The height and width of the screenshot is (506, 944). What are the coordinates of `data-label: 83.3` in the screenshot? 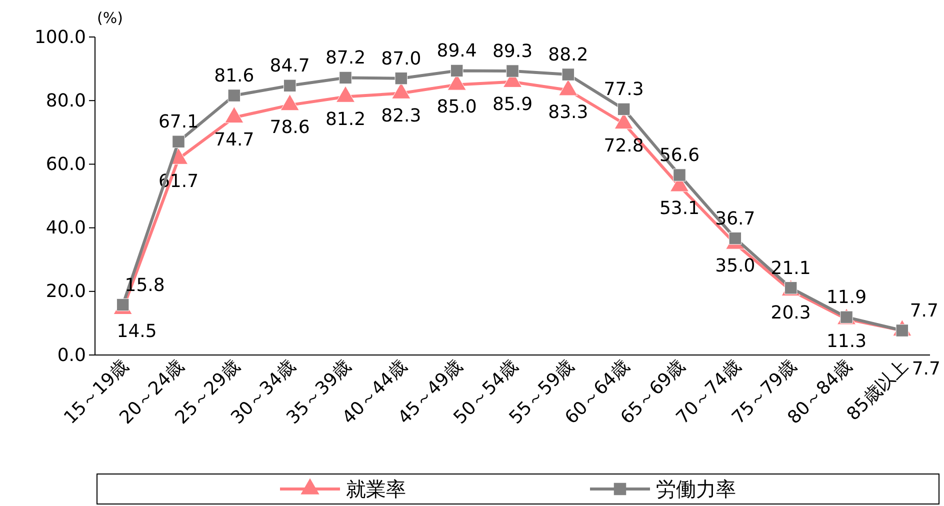 It's located at (568, 113).